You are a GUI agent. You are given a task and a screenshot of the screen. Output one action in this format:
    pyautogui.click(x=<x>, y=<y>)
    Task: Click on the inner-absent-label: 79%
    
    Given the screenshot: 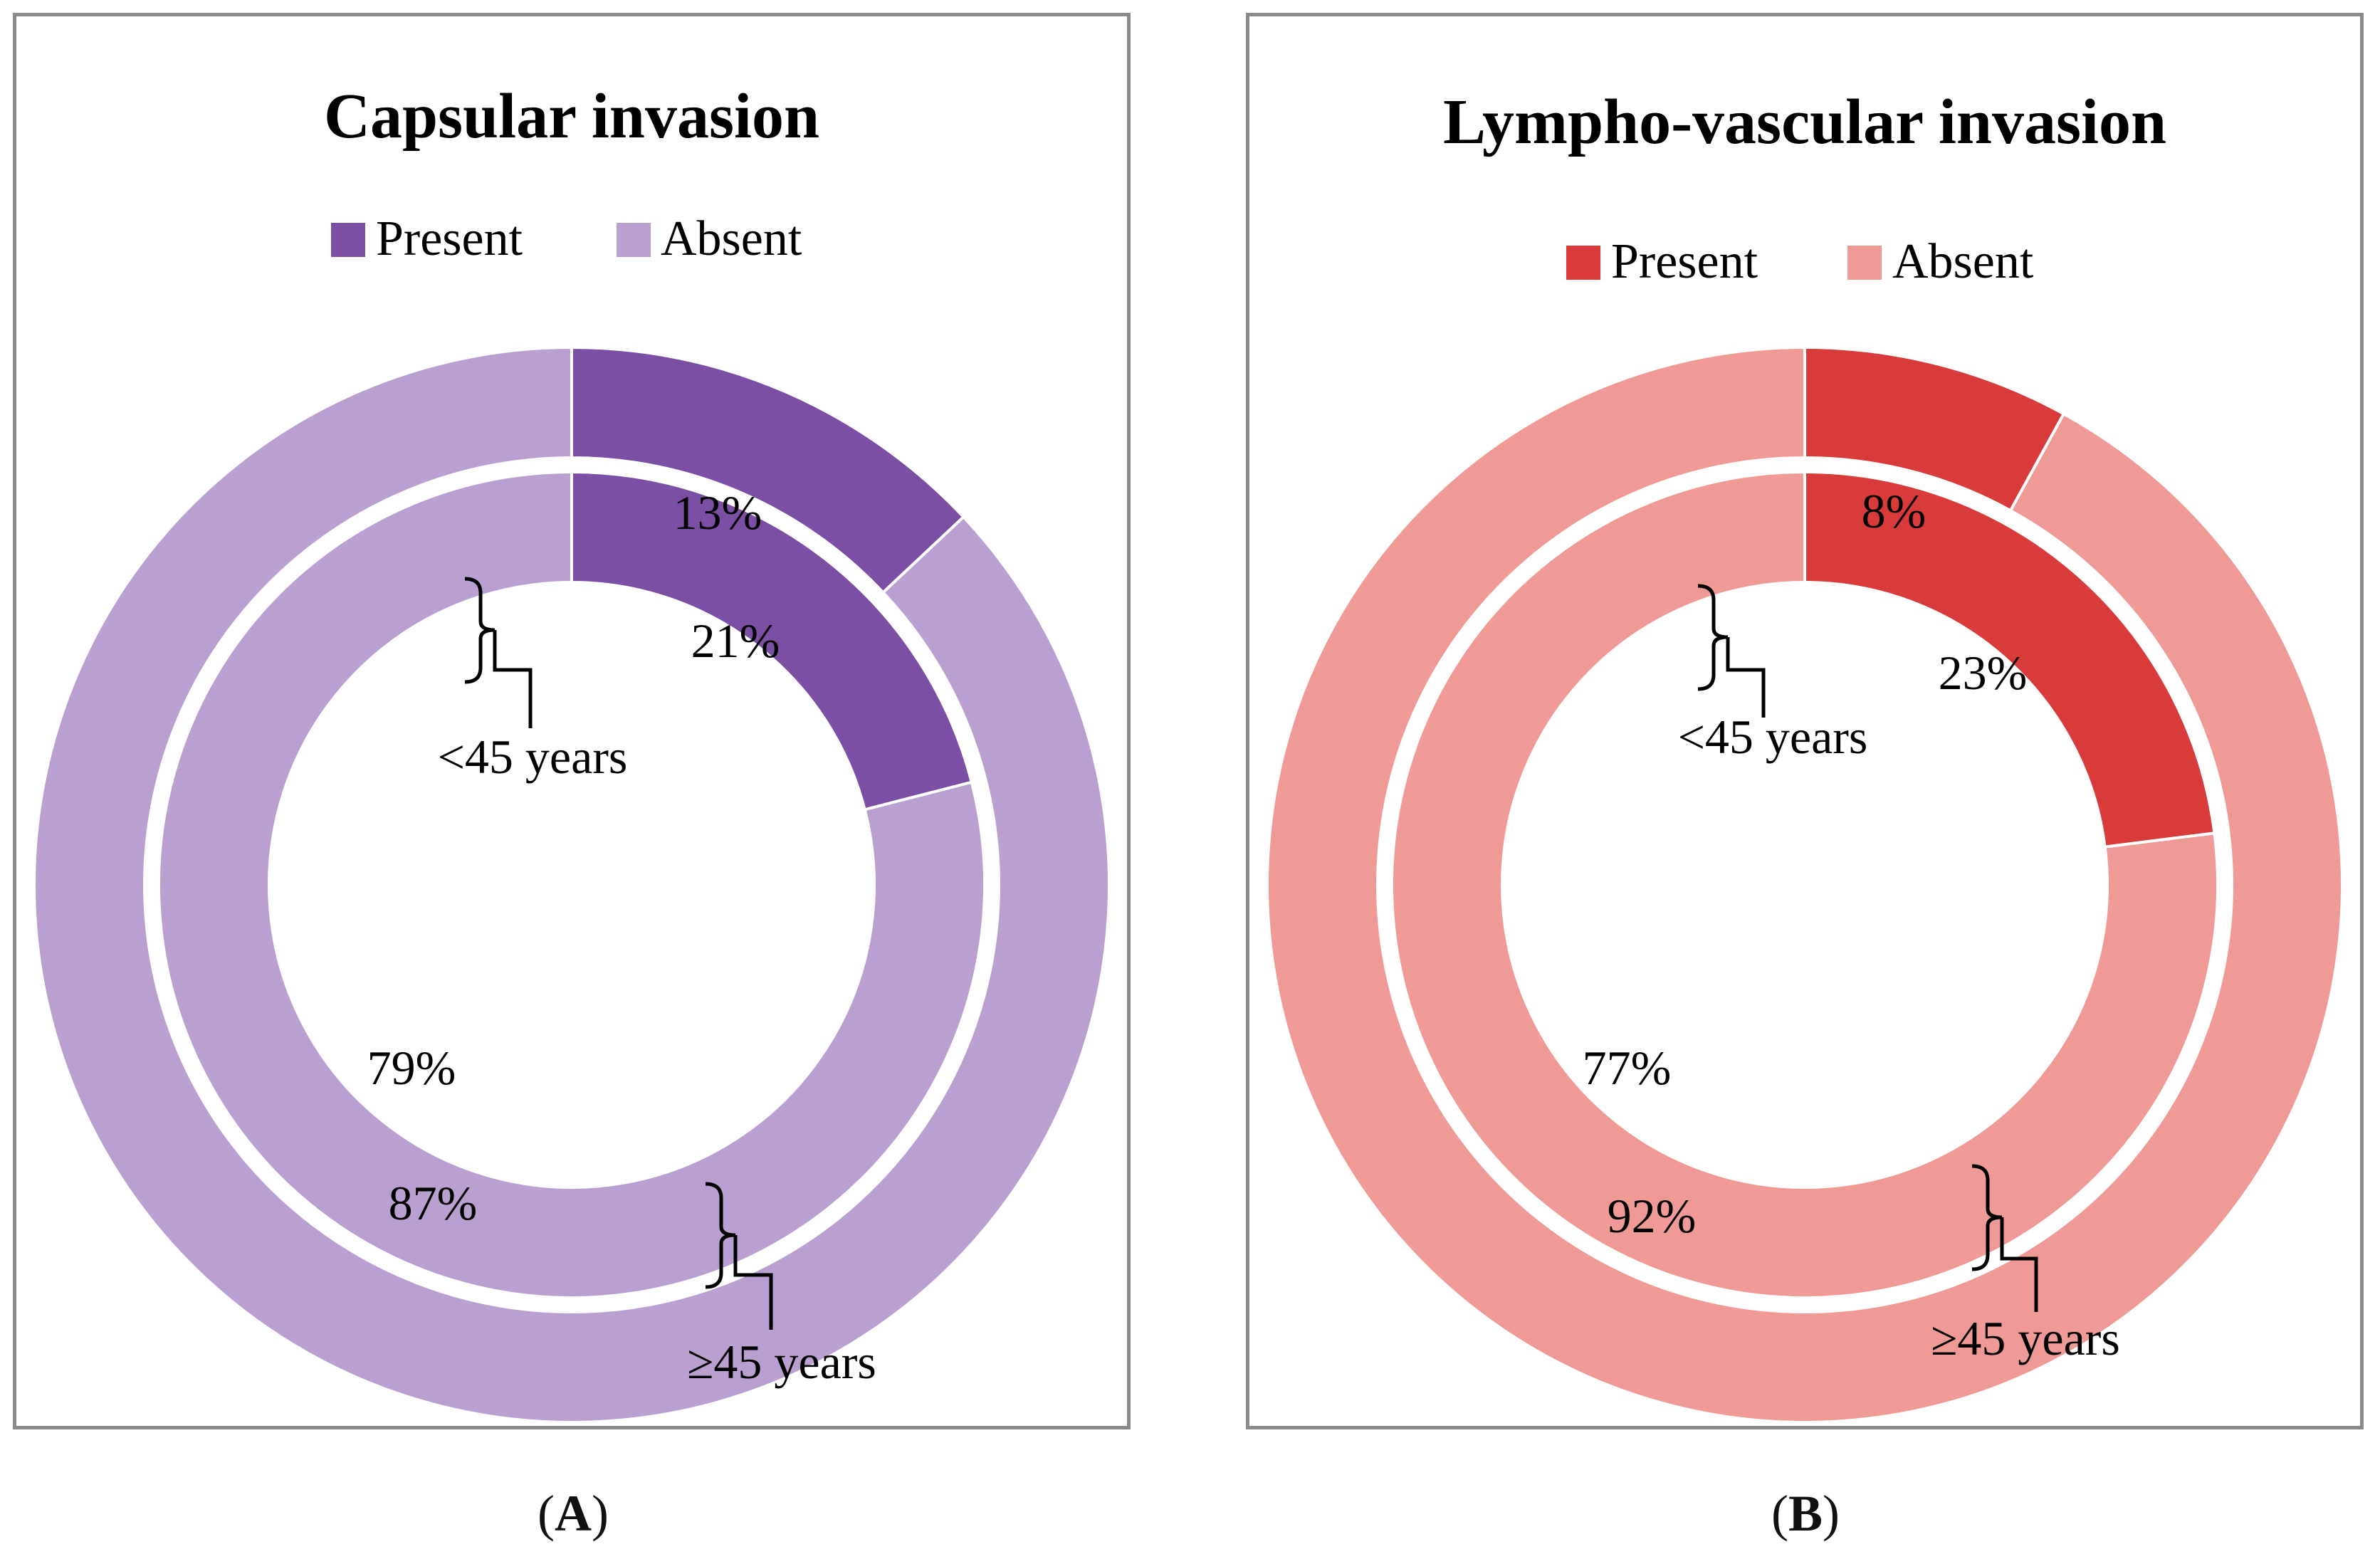 What is the action you would take?
    pyautogui.click(x=411, y=1068)
    